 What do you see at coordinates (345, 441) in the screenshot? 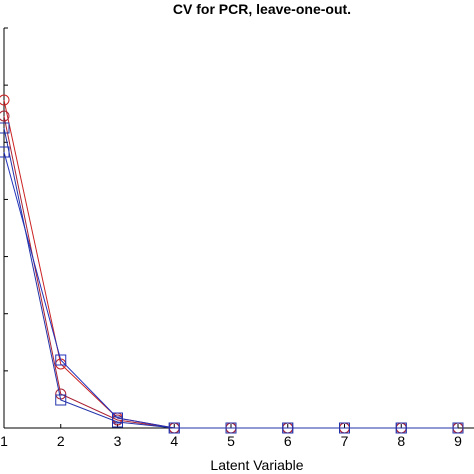
I see `x-tick-label: 7` at bounding box center [345, 441].